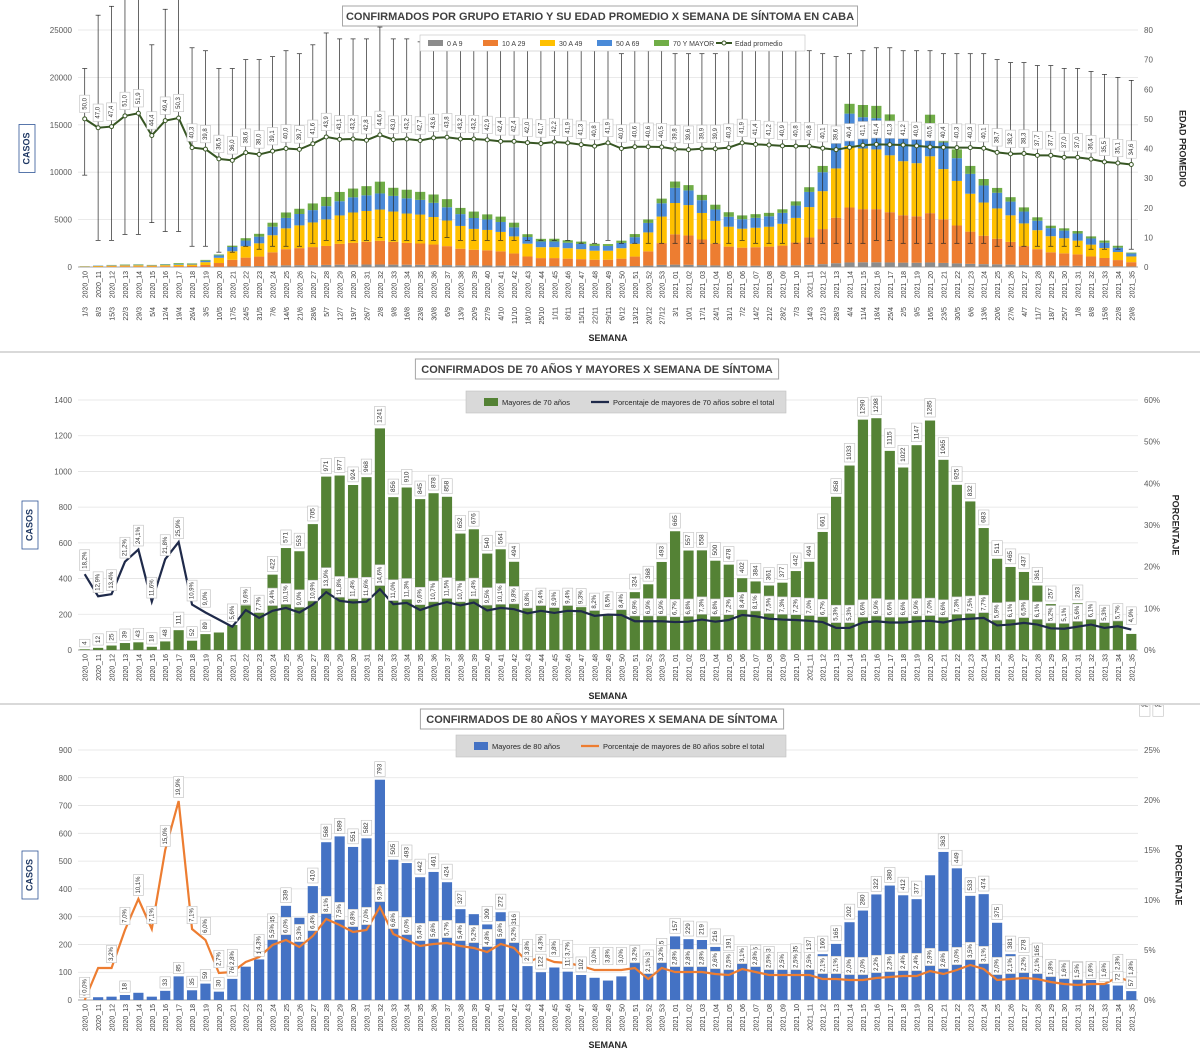 The width and height of the screenshot is (1200, 1055). What do you see at coordinates (890, 129) in the screenshot?
I see `edad-promedio-label-group: 41,3` at bounding box center [890, 129].